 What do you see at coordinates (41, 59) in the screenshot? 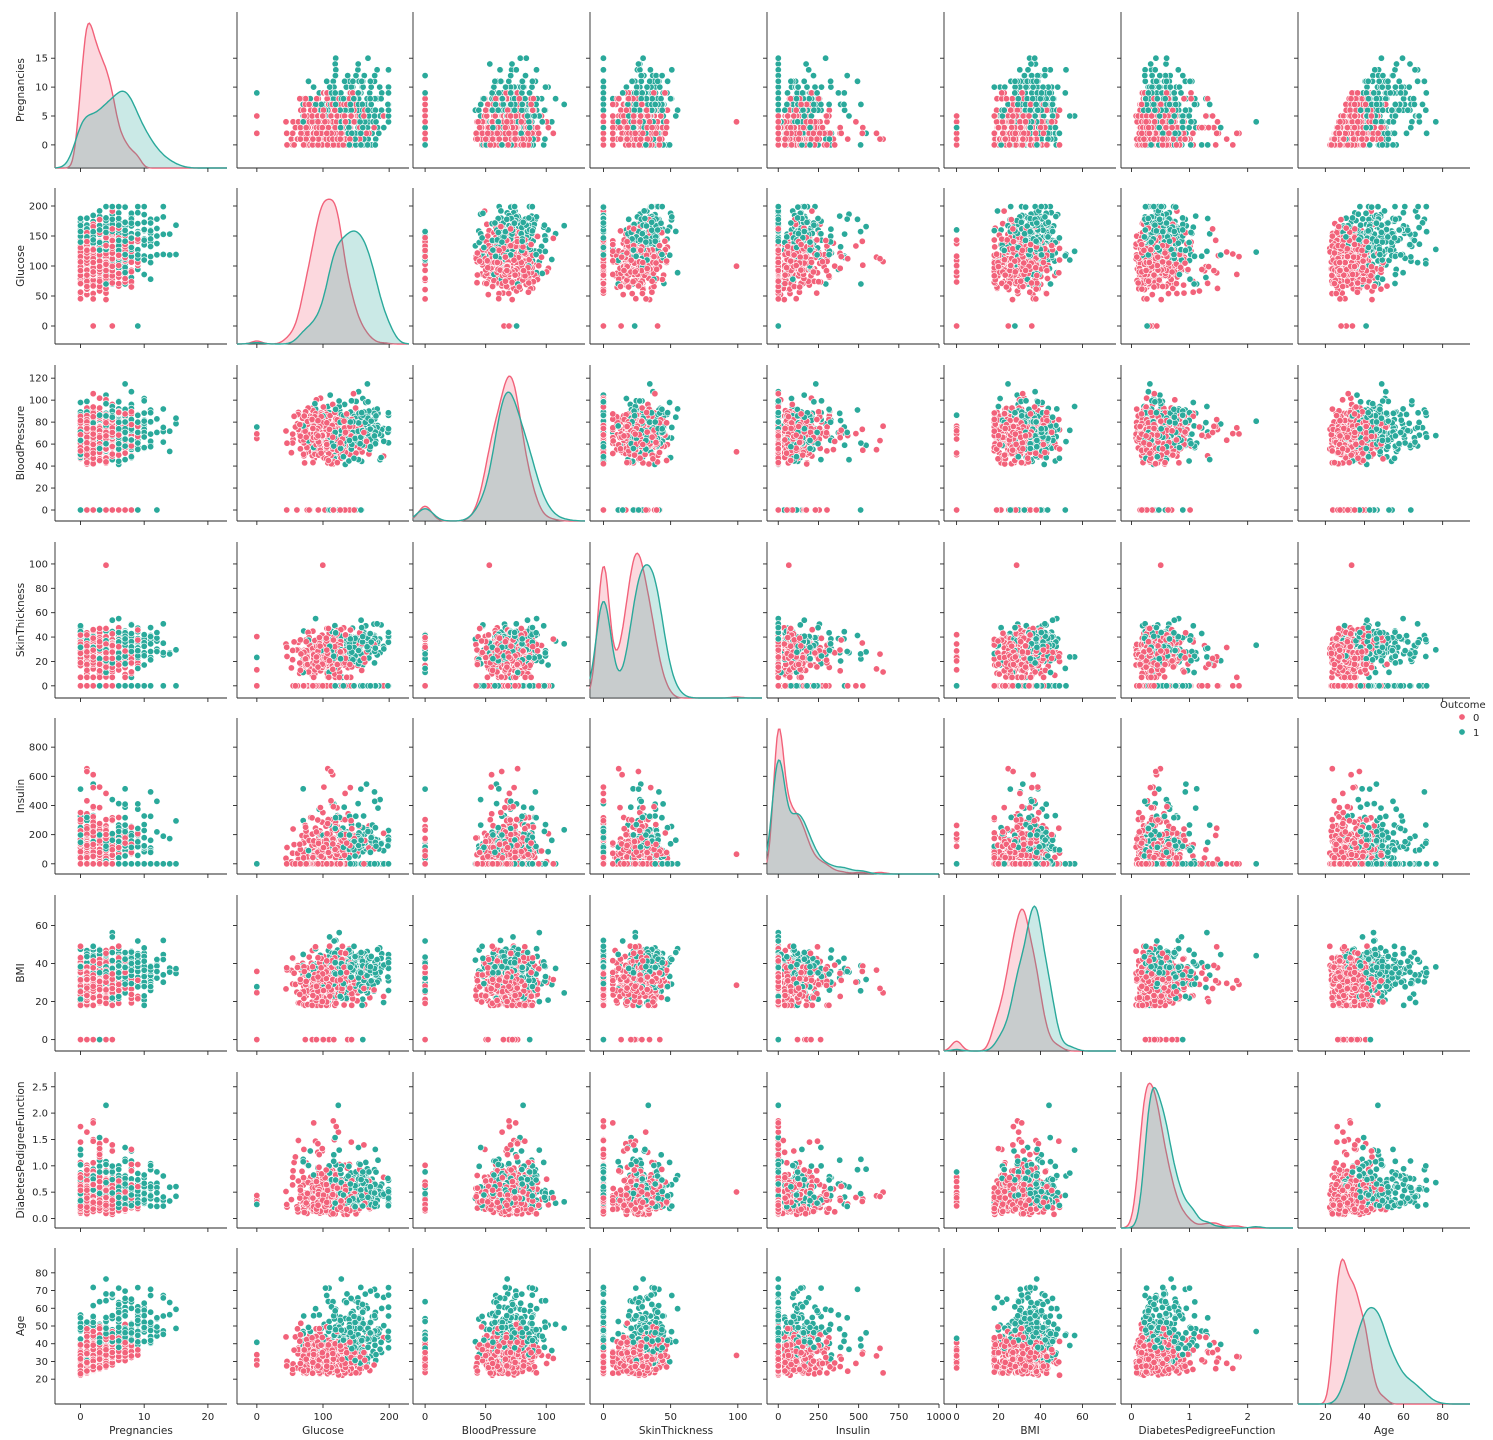
I see `y-tick-label: 15` at bounding box center [41, 59].